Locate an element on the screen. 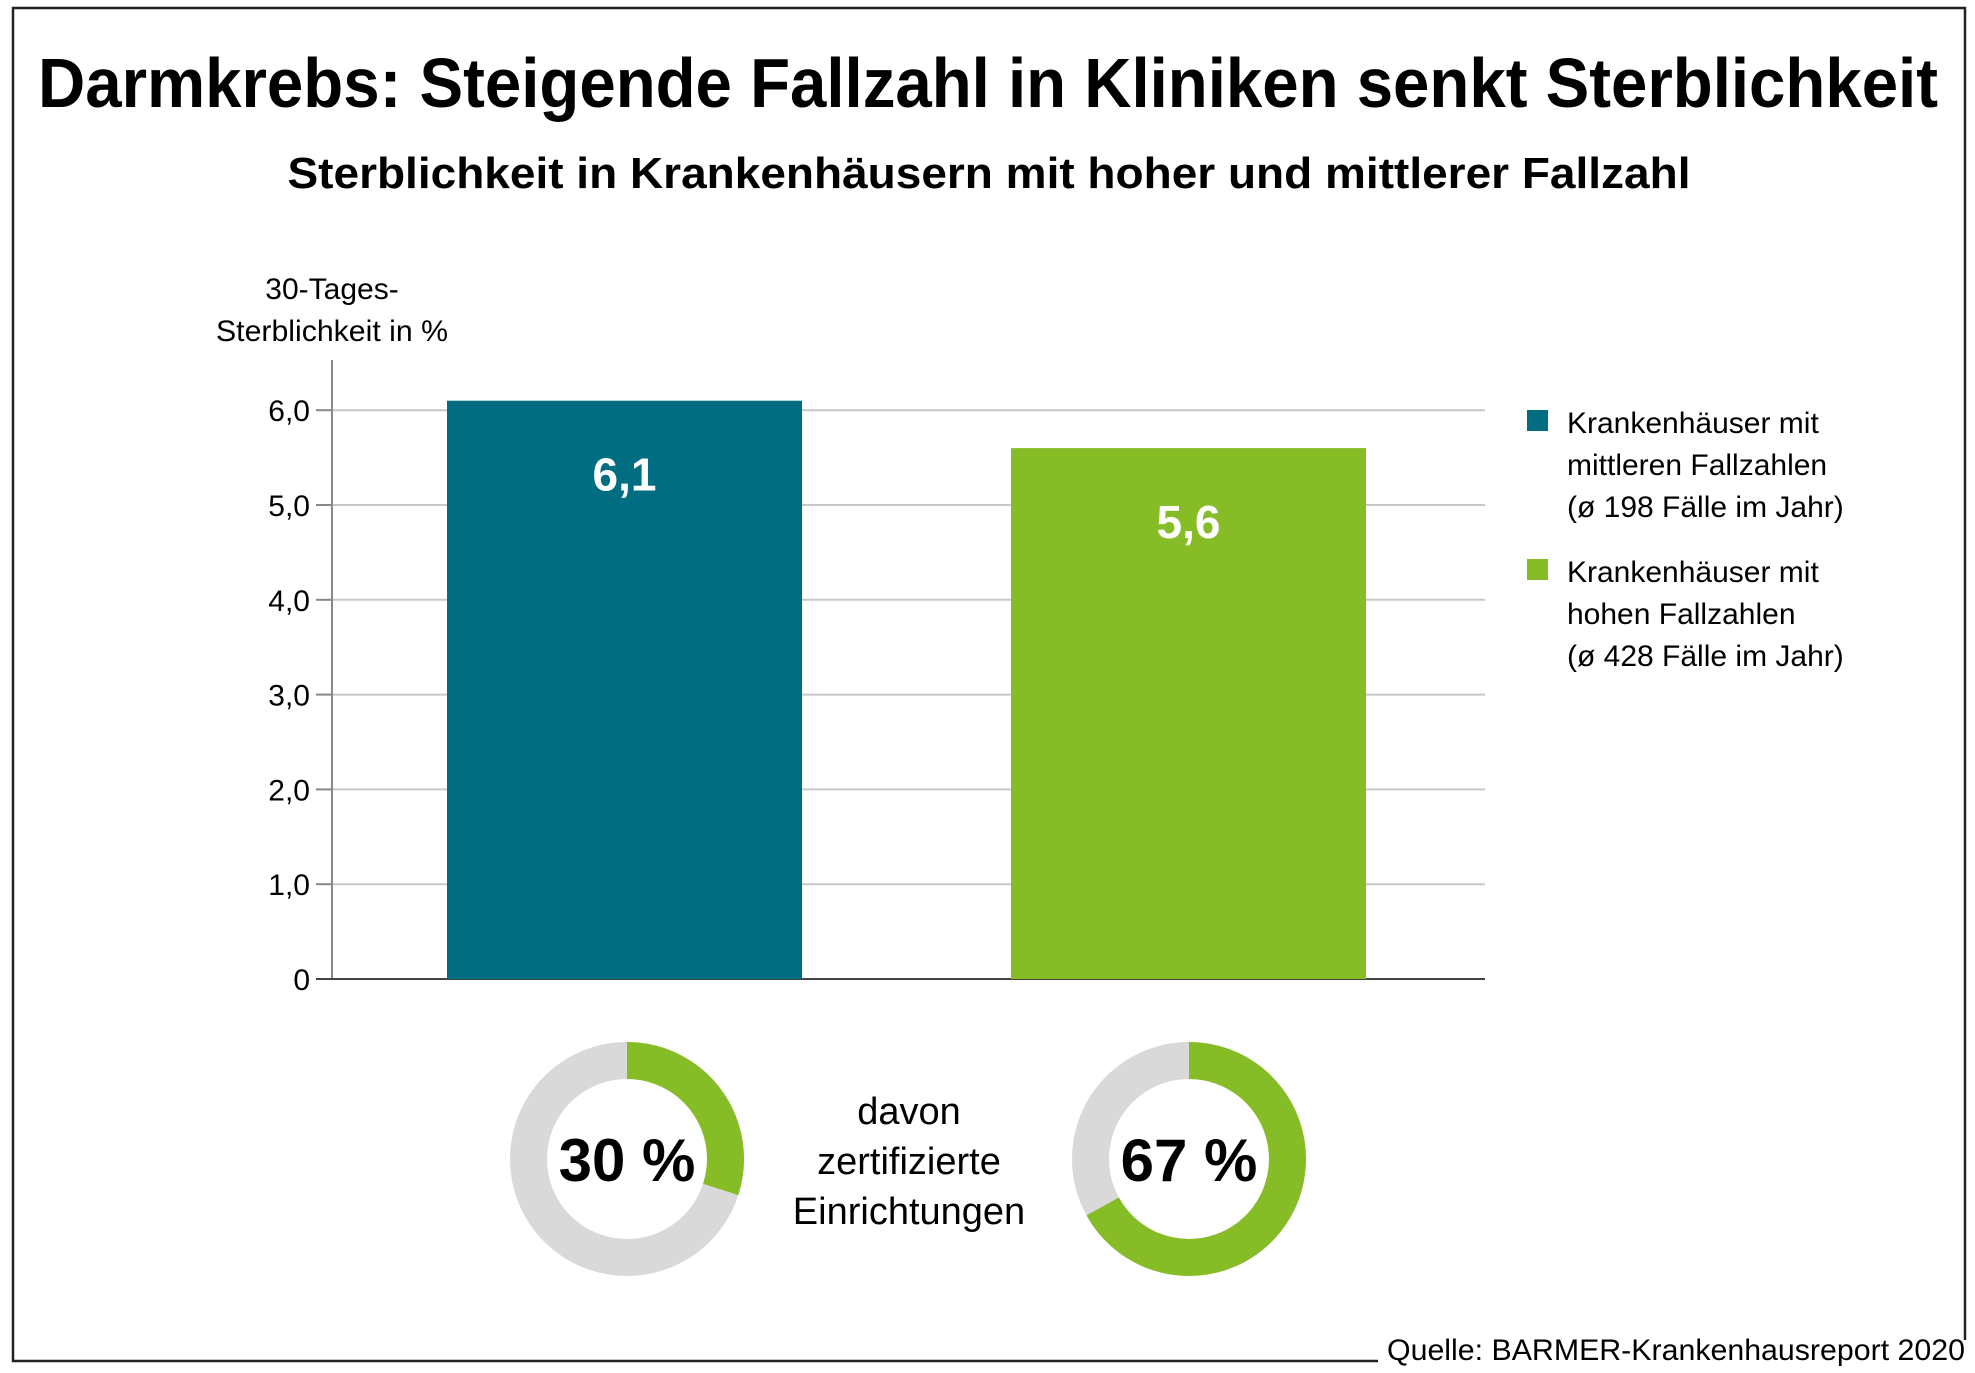  donut-caption-line-2: zertifizierte is located at coordinates (909, 1162).